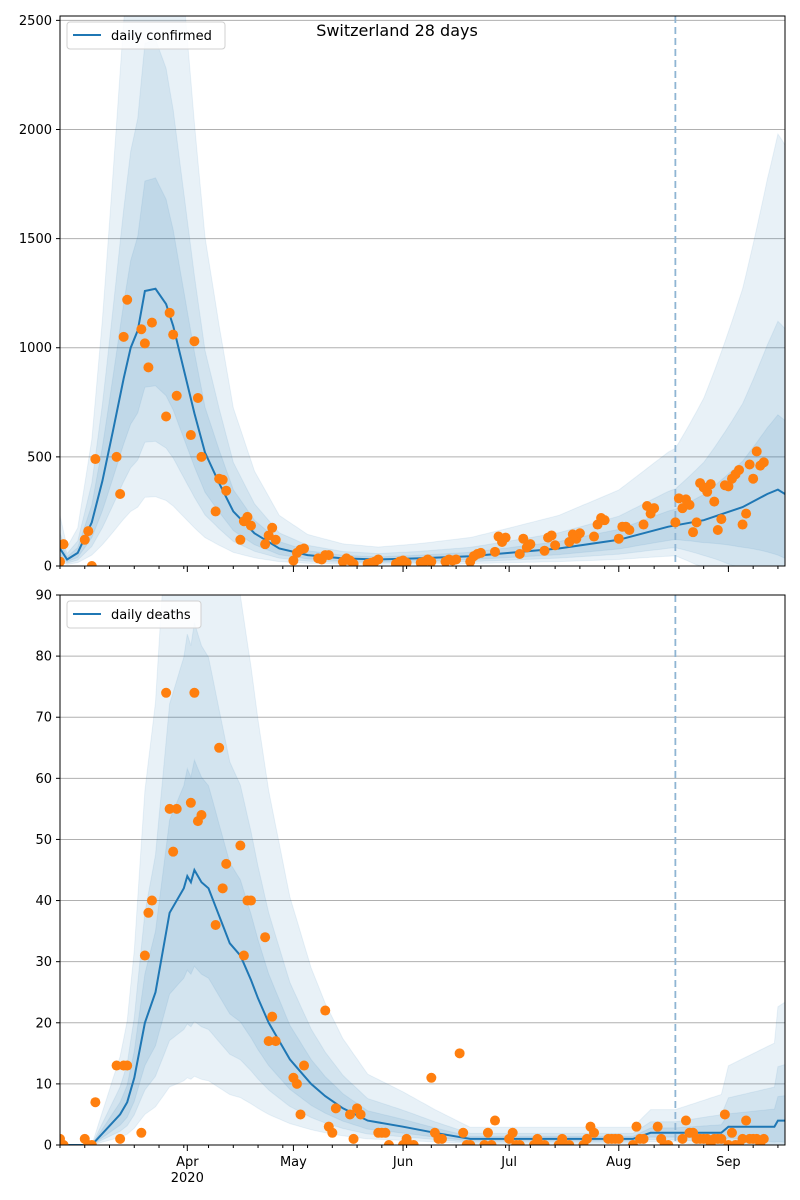  I want to click on legend-box, so click(134, 614).